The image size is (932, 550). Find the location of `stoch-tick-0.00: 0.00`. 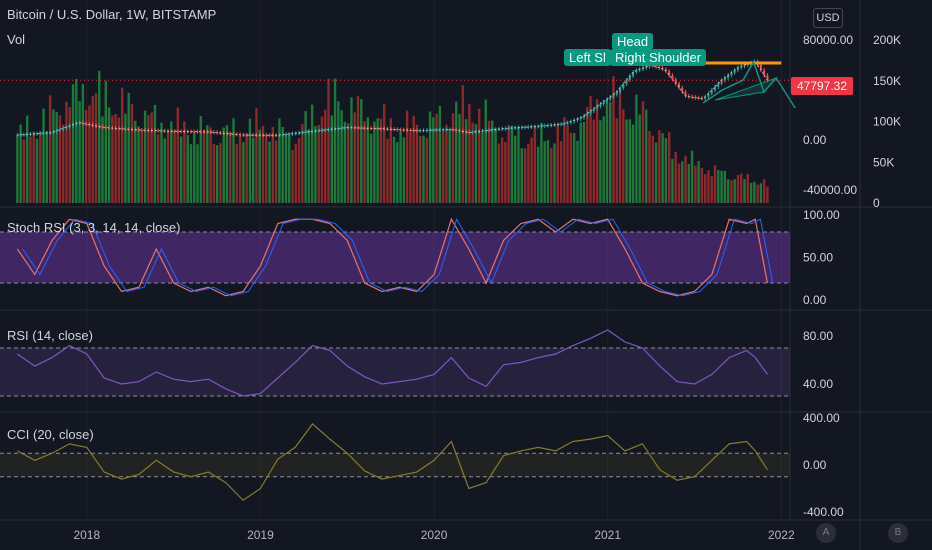

stoch-tick-0.00: 0.00 is located at coordinates (815, 300).